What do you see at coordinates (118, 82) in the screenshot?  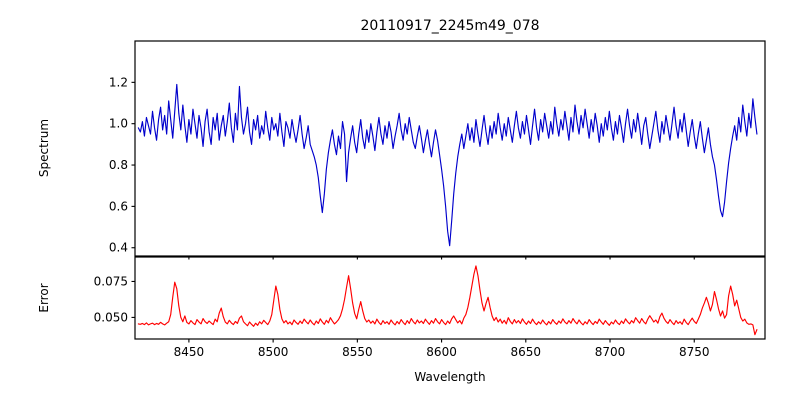 I see `y-tick-label: 1.2` at bounding box center [118, 82].